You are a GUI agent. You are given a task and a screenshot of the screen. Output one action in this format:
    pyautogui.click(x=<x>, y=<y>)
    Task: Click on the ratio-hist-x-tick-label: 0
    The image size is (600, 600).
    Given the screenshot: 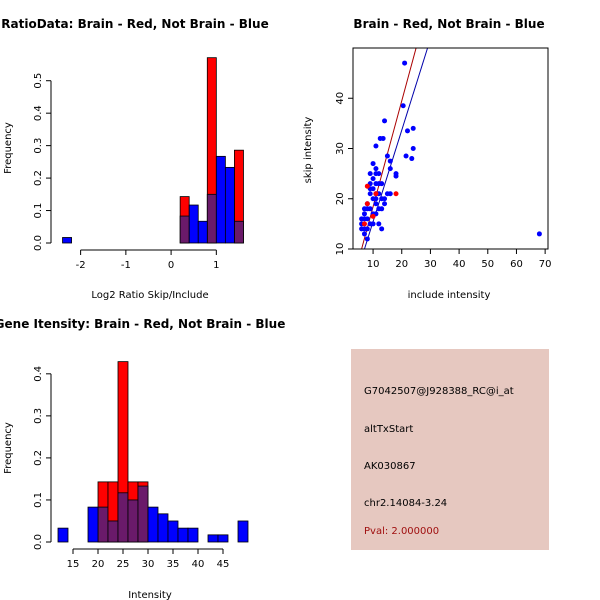 What is the action you would take?
    pyautogui.click(x=171, y=265)
    